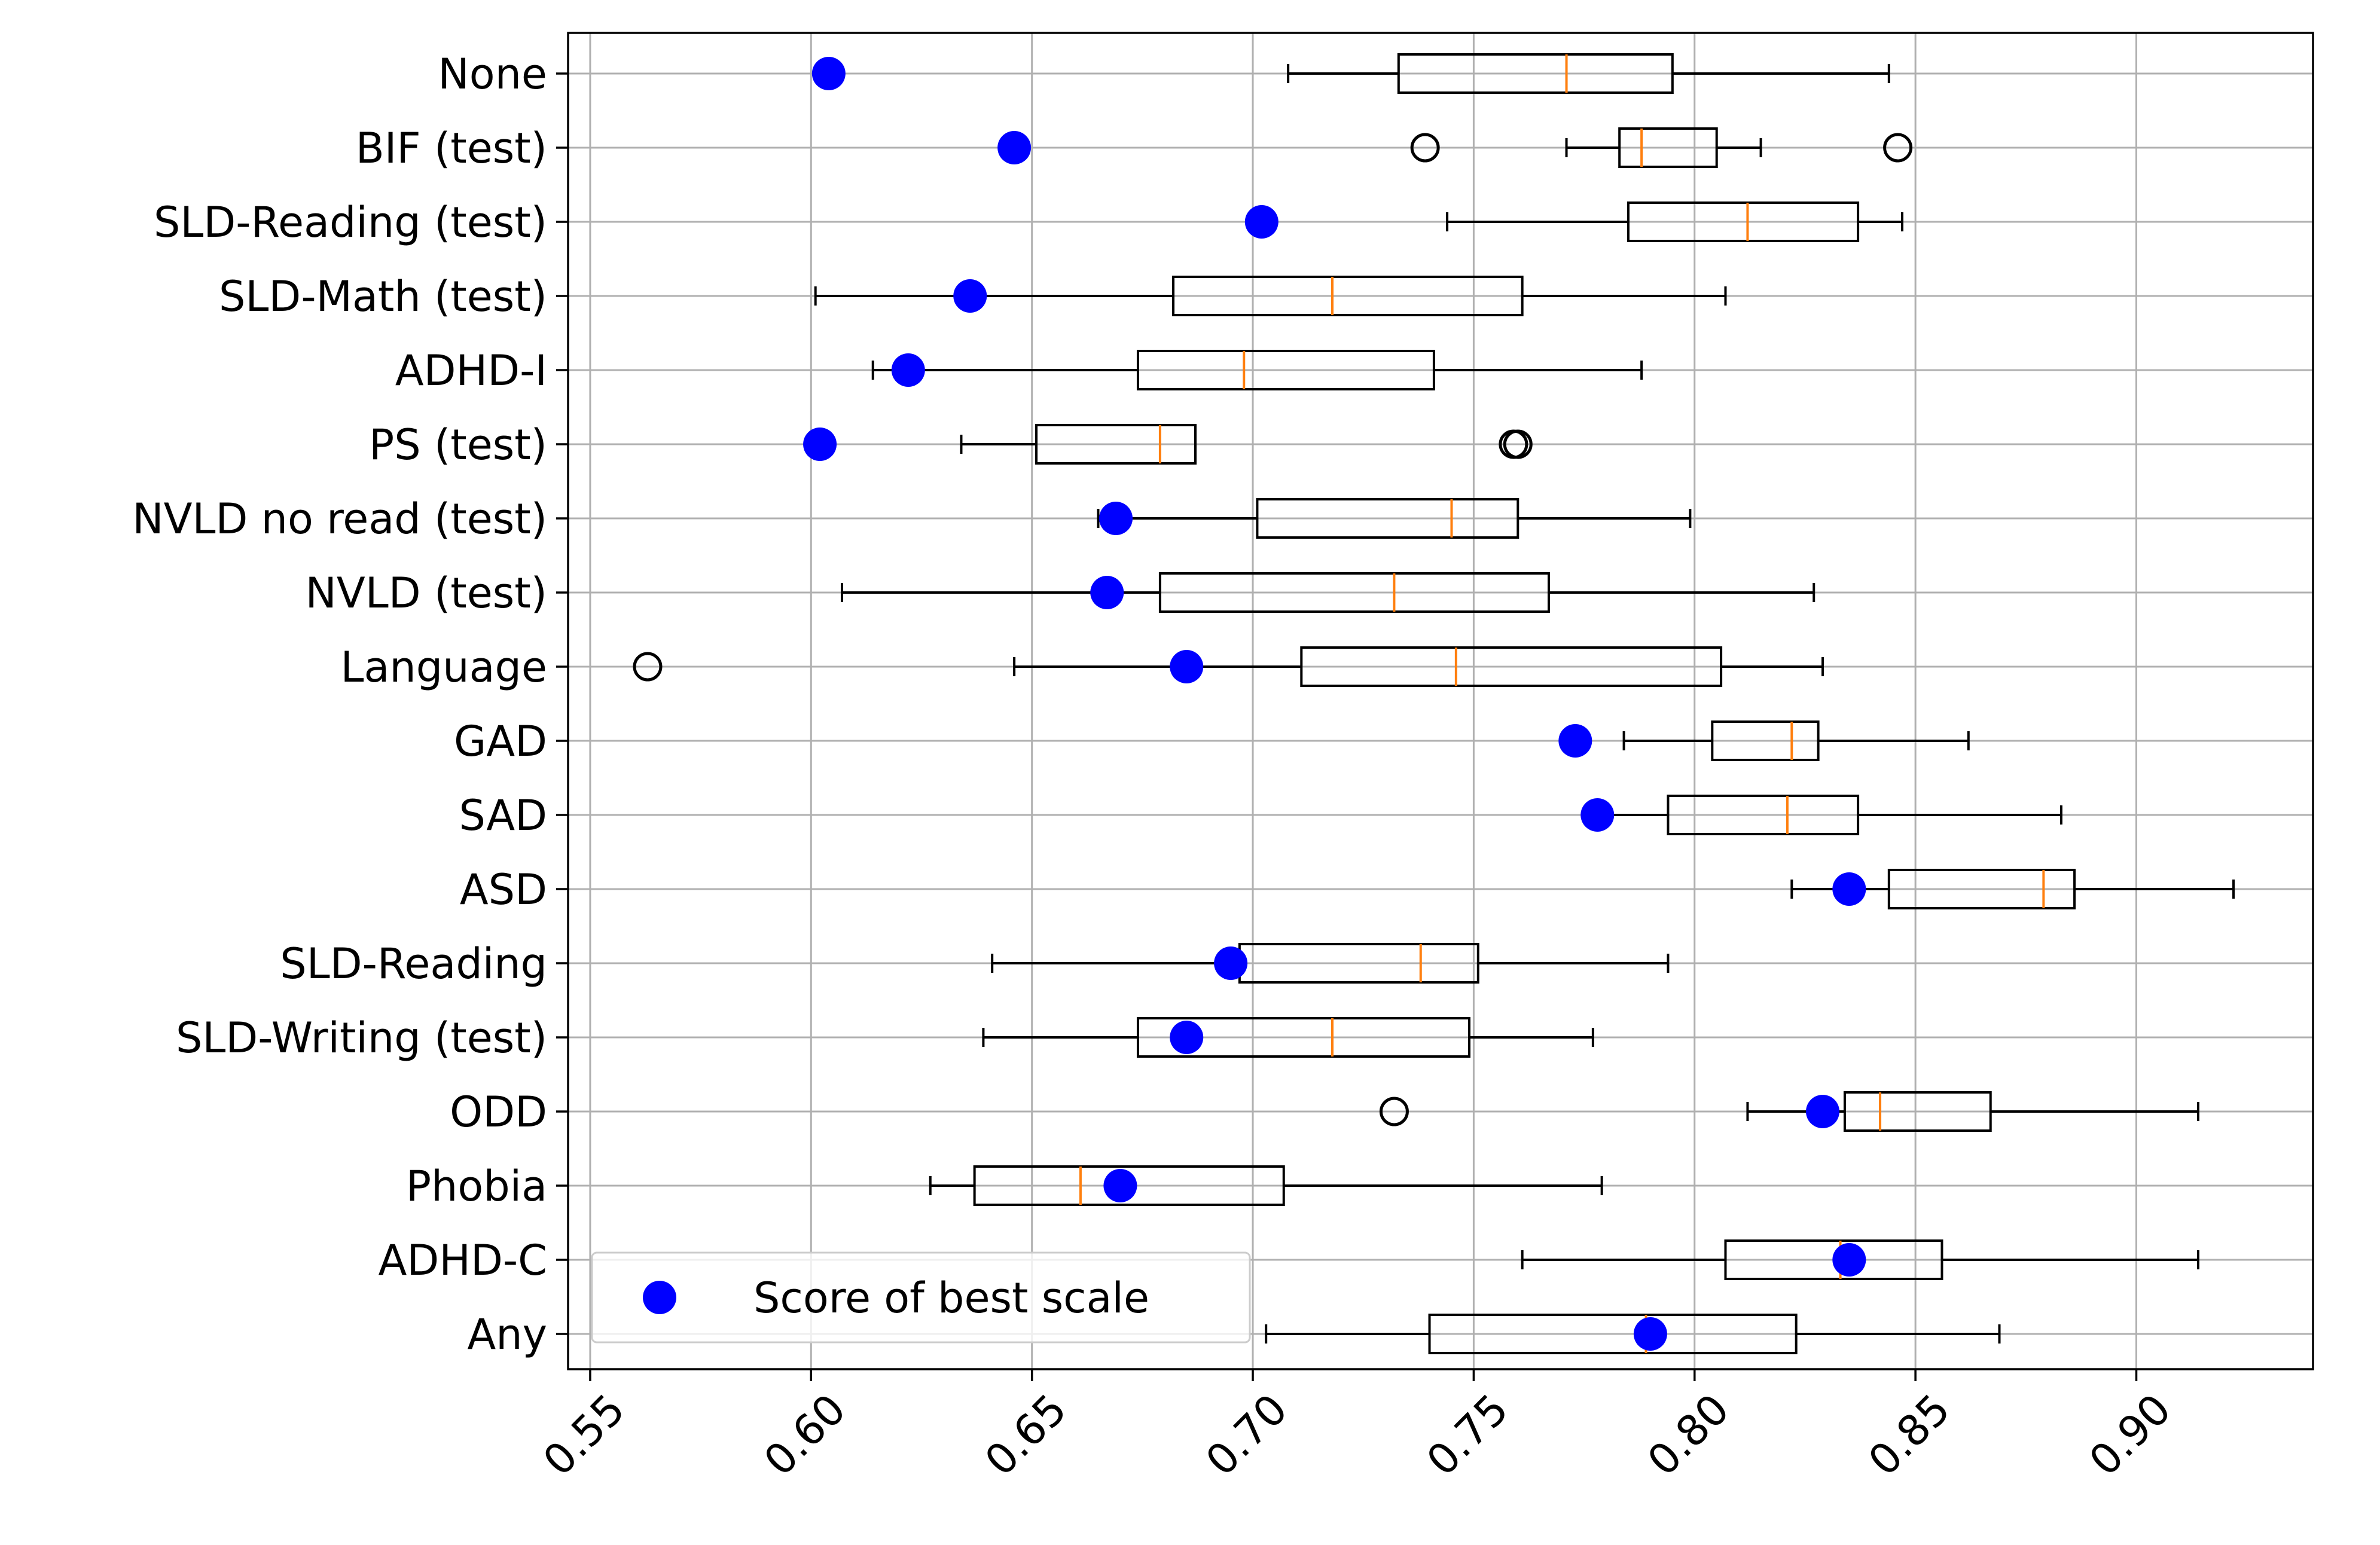  I want to click on legend-marker, so click(659, 1297).